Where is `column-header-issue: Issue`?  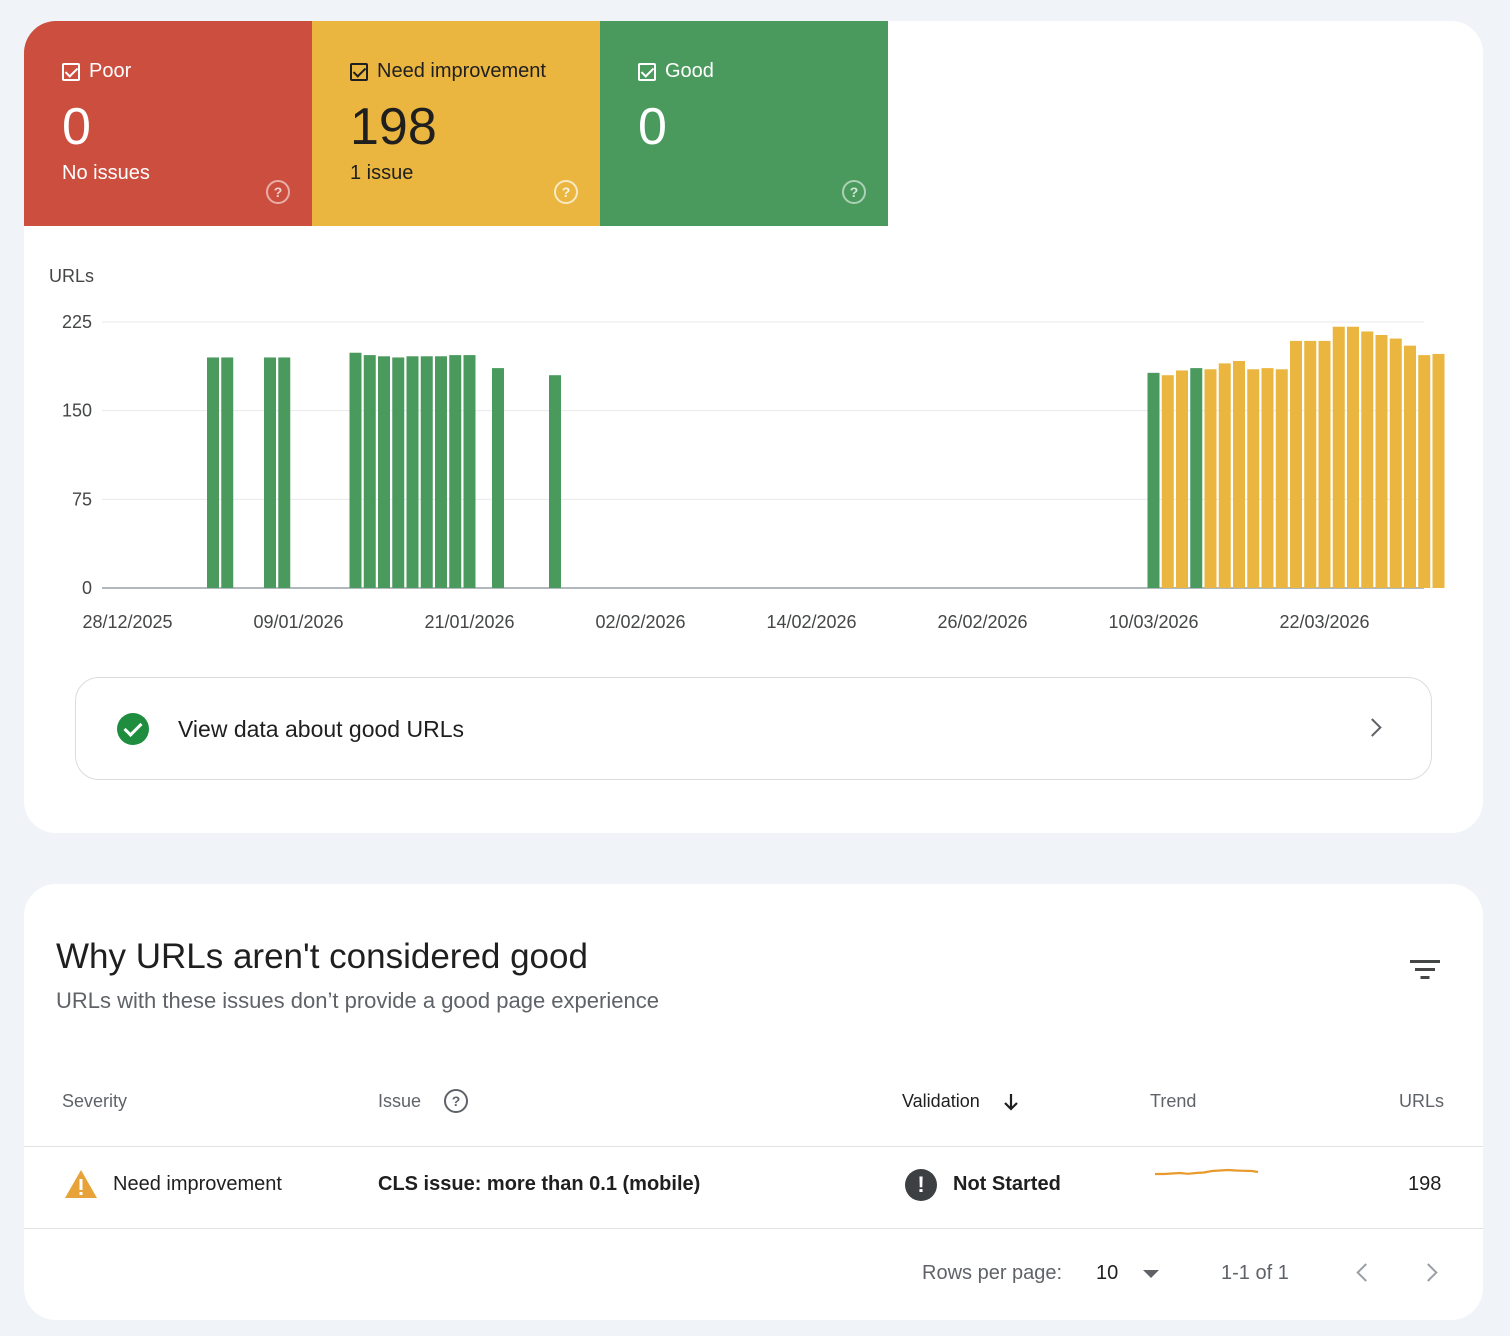 column-header-issue: Issue is located at coordinates (400, 1101).